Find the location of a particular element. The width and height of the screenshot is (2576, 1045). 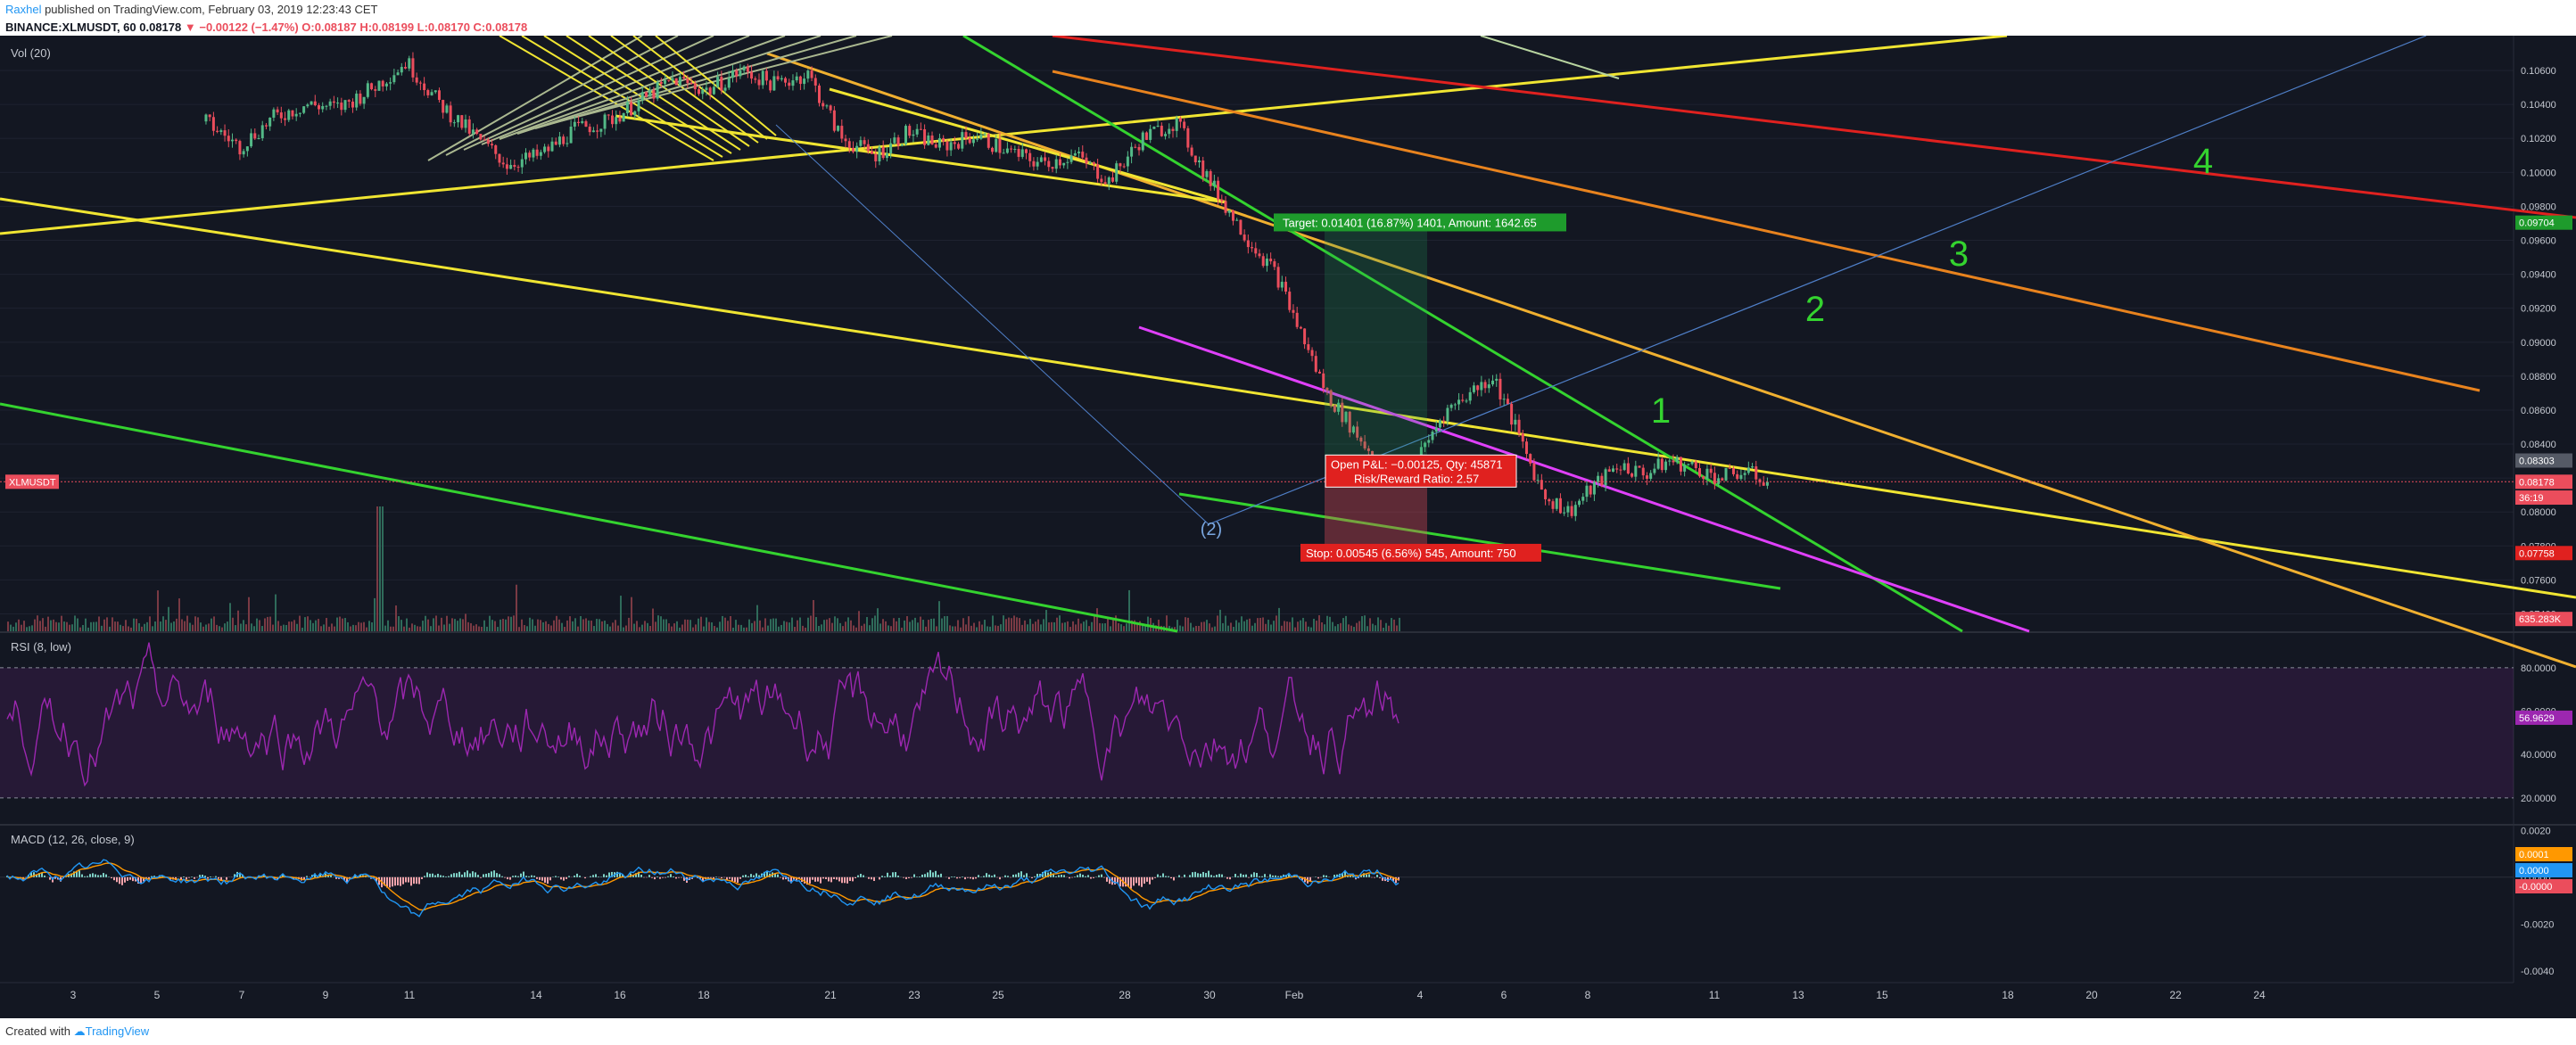

price-tick-label: 0.09400 is located at coordinates (2539, 275).